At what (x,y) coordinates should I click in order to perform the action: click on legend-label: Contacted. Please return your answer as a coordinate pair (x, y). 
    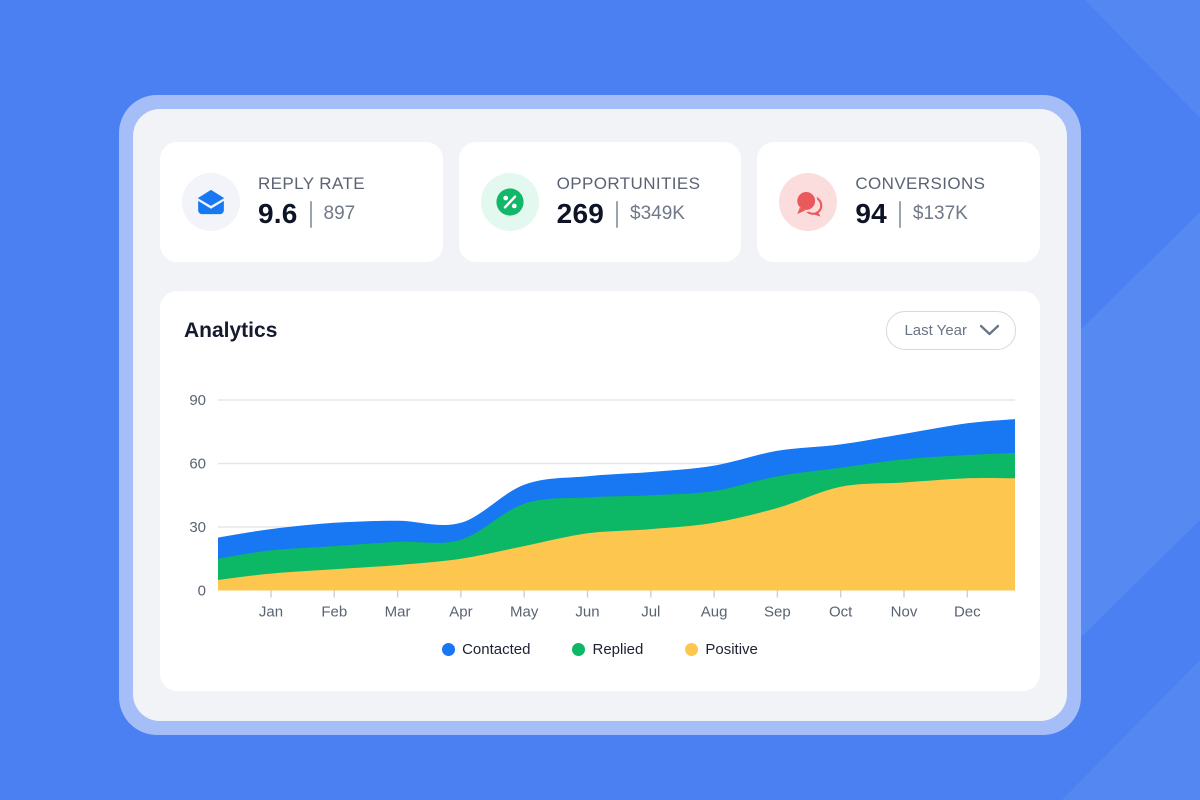
    Looking at the image, I should click on (496, 649).